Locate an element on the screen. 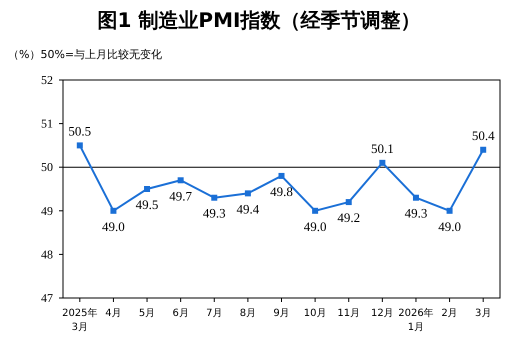  x-tick-label: 7月 is located at coordinates (214, 313).